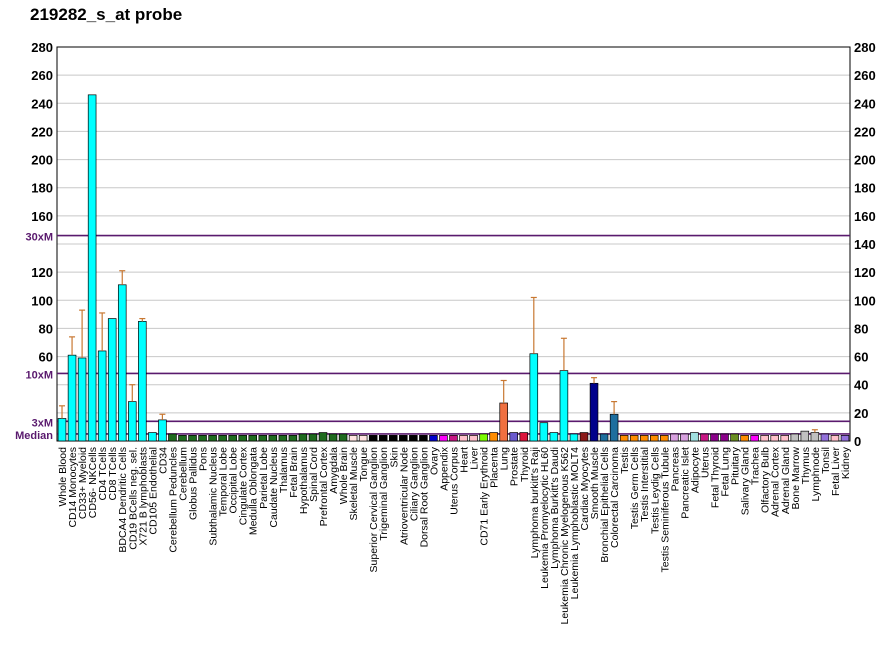  Describe the element at coordinates (42, 300) in the screenshot. I see `left-axis-label: 100` at that location.